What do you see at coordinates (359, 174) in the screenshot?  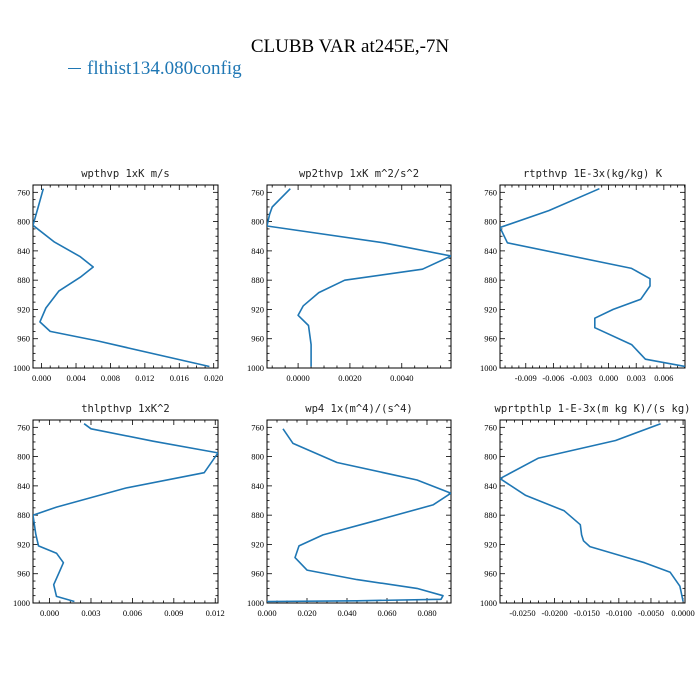 I see `panel-title: wp2thvp 1xK m^2/s^2` at bounding box center [359, 174].